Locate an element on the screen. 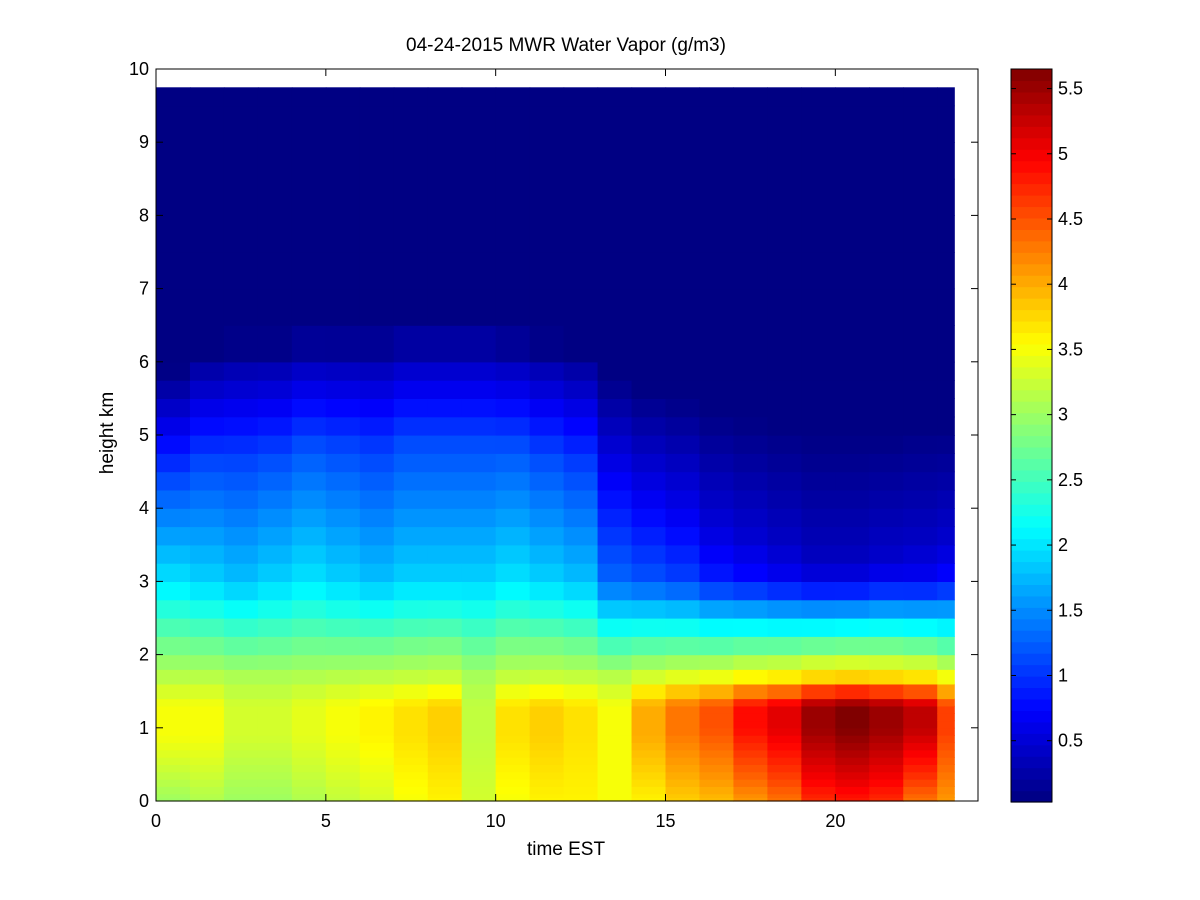 This screenshot has height=900, width=1200. y-tick-label: 3 is located at coordinates (144, 581).